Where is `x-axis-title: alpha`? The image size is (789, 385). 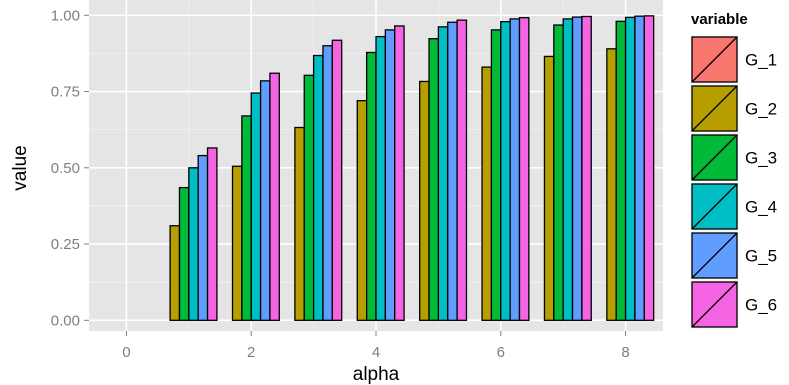
x-axis-title: alpha is located at coordinates (376, 374).